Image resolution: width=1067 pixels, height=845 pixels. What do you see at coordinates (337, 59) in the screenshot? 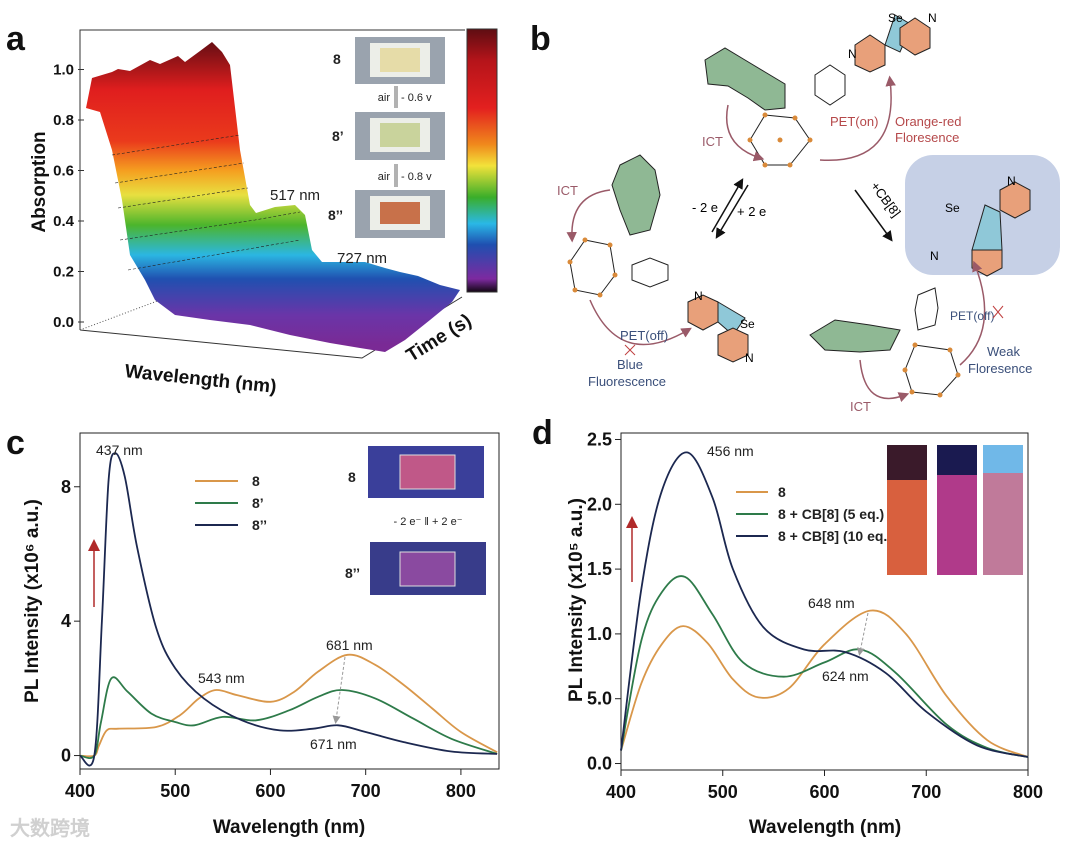
I see `photo-label-8: 8` at bounding box center [337, 59].